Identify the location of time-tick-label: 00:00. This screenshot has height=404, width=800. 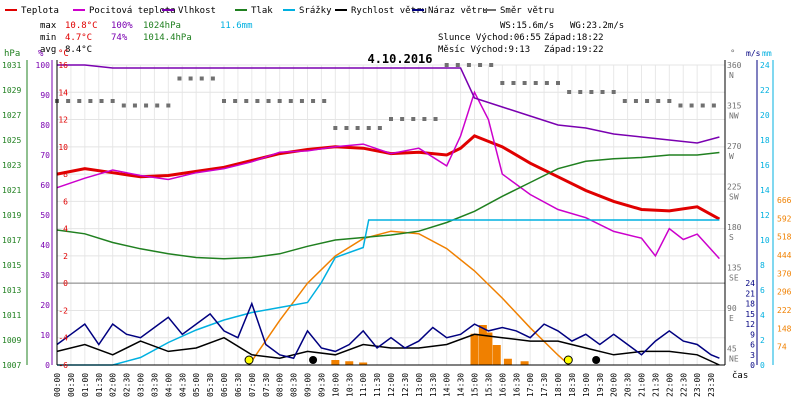
(57, 385).